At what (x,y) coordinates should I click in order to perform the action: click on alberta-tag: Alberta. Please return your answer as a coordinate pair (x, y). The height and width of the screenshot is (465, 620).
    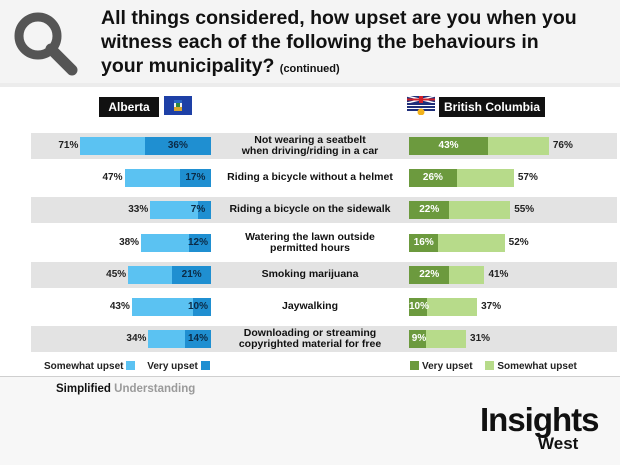
    Looking at the image, I should click on (129, 107).